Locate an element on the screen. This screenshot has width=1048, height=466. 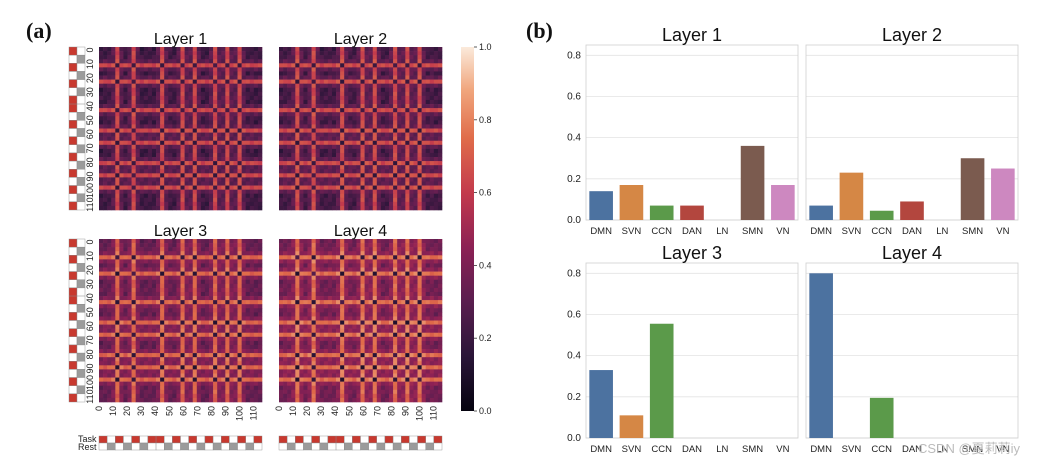
y-tick-label: 50 is located at coordinates (90, 120).